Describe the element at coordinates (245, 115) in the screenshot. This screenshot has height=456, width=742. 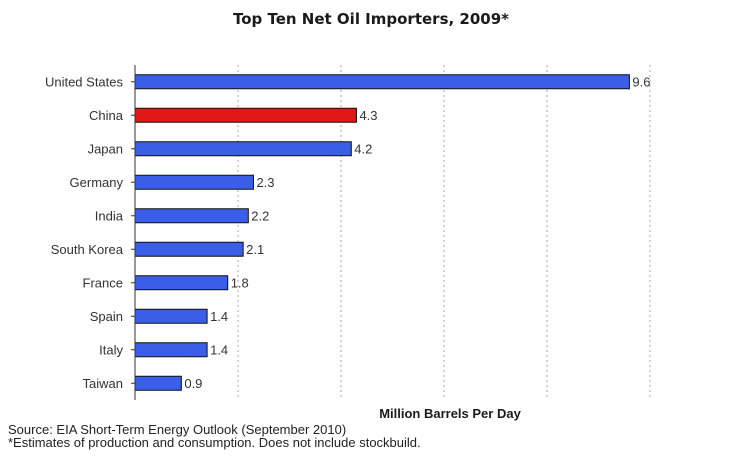
I see `bar-china` at that location.